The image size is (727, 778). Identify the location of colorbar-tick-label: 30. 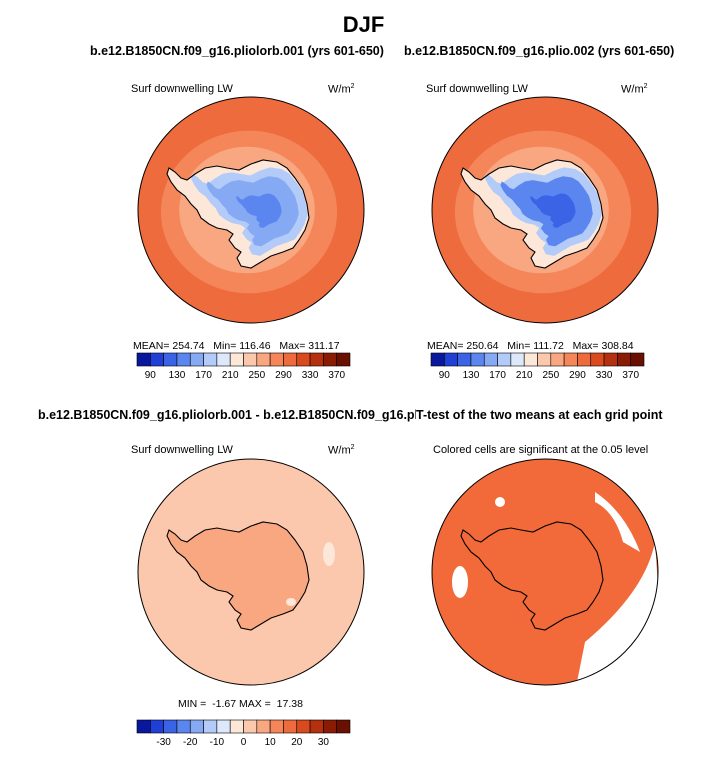
(324, 742).